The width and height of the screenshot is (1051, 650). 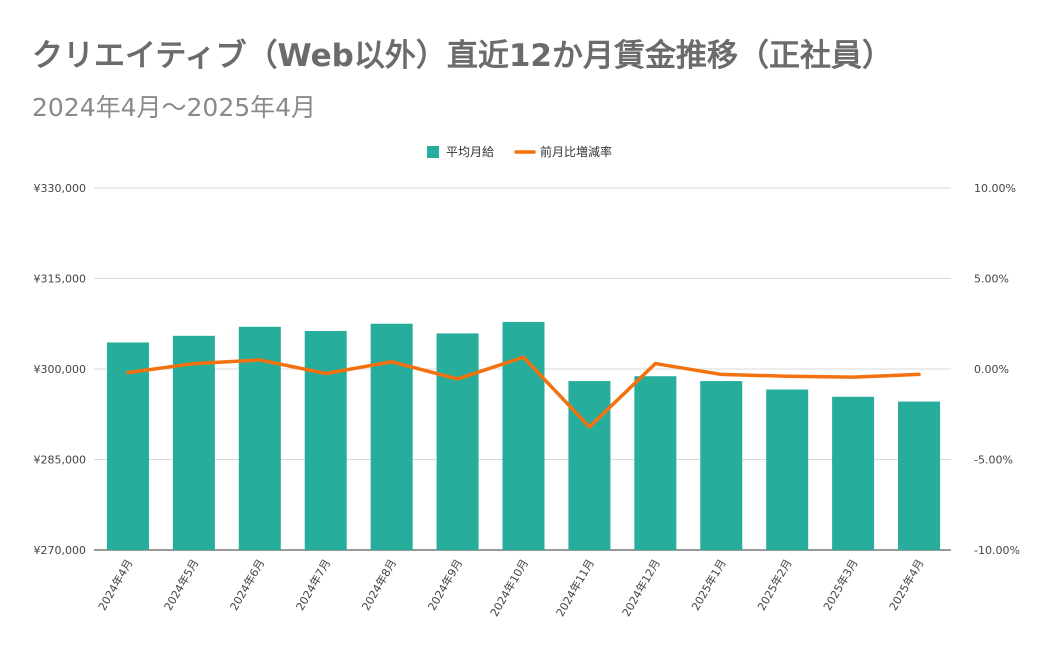 I want to click on y-left-tick-label: ¥315,000, so click(x=60, y=279).